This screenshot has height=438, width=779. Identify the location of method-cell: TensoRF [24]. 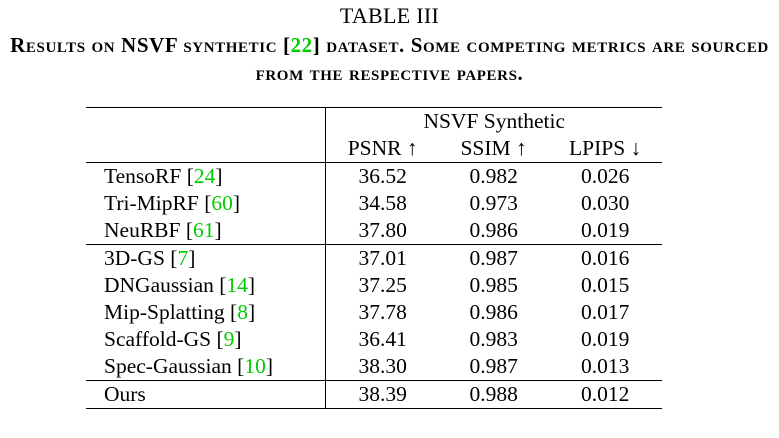
(206, 176).